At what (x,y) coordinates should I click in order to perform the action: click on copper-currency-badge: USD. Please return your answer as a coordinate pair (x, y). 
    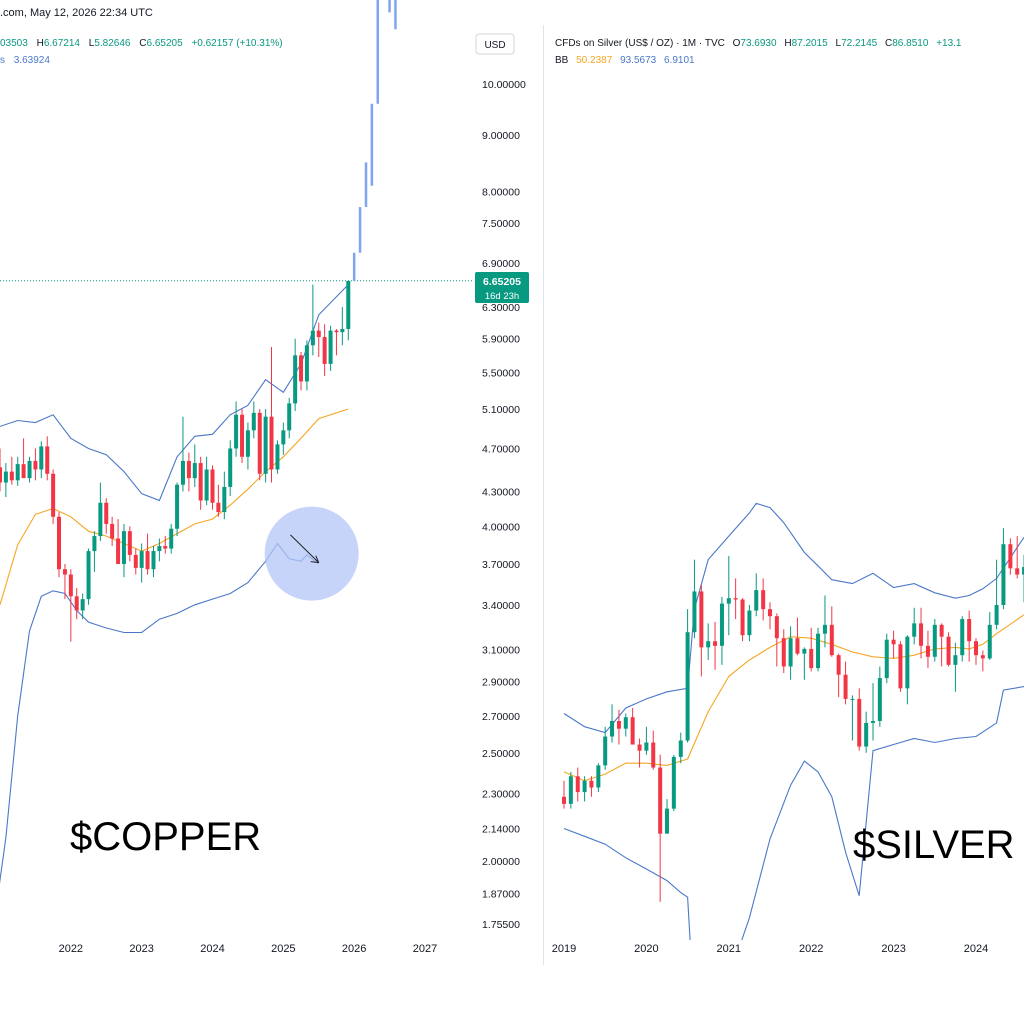
    Looking at the image, I should click on (495, 44).